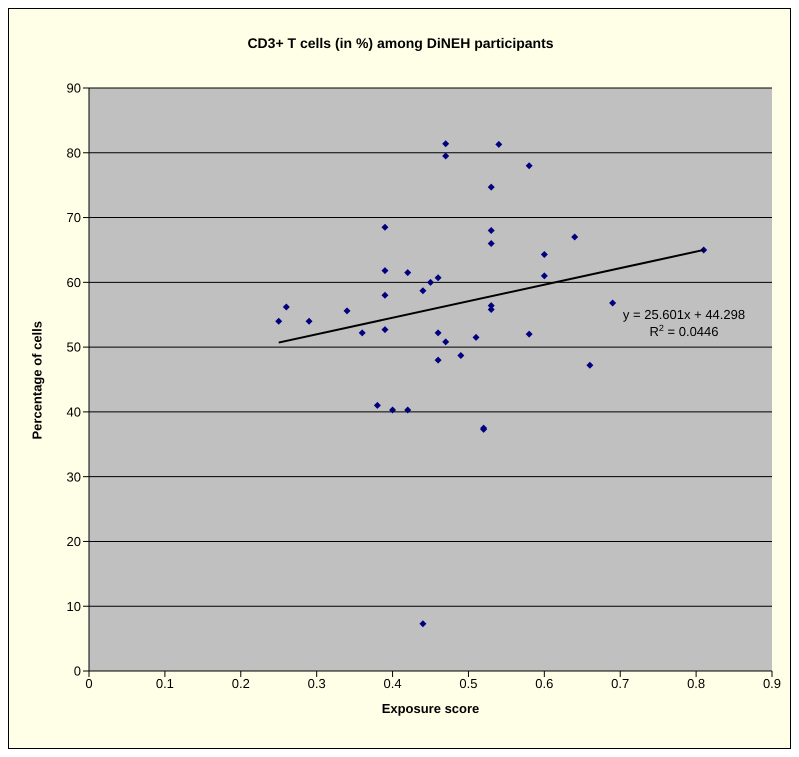 This screenshot has height=757, width=799. Describe the element at coordinates (241, 684) in the screenshot. I see `x-tick-label: 0.2` at that location.